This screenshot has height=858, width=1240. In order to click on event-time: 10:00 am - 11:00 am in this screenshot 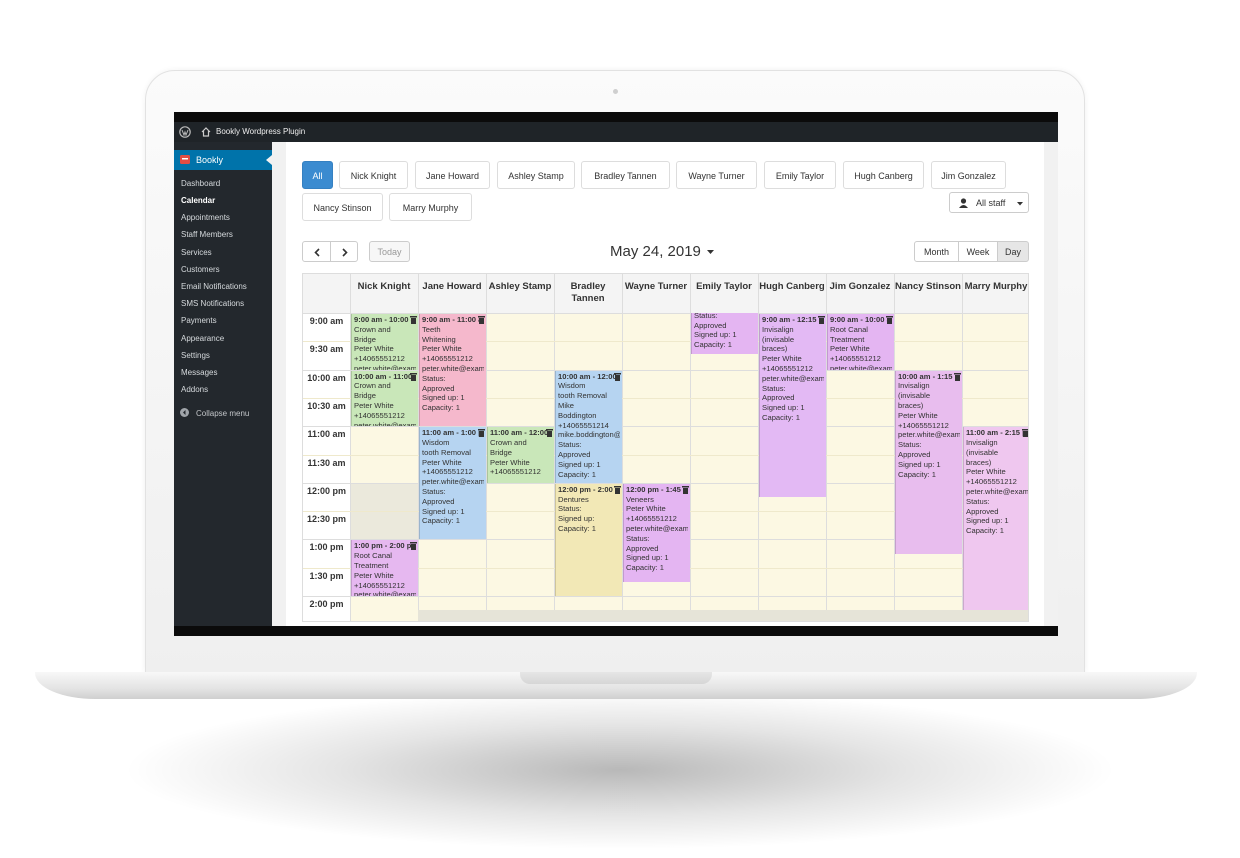, I will do `click(385, 376)`.